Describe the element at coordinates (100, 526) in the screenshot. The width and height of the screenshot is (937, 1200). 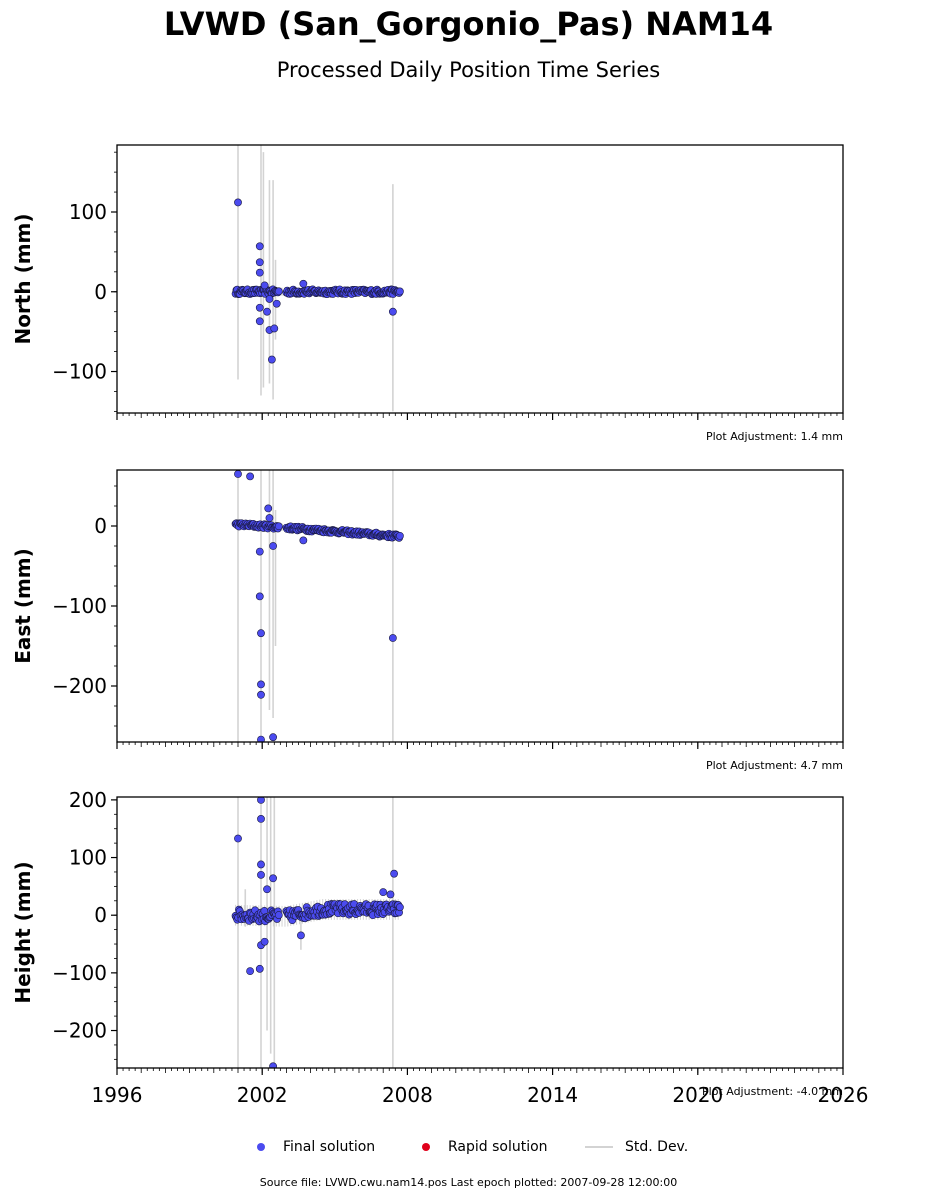
I see `east-y-tick-label: 0` at that location.